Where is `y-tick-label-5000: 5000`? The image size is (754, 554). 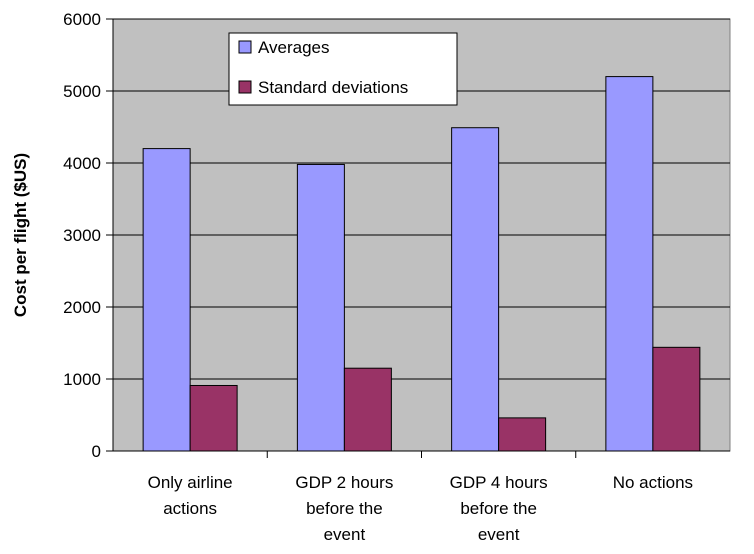
y-tick-label-5000: 5000 is located at coordinates (82, 91).